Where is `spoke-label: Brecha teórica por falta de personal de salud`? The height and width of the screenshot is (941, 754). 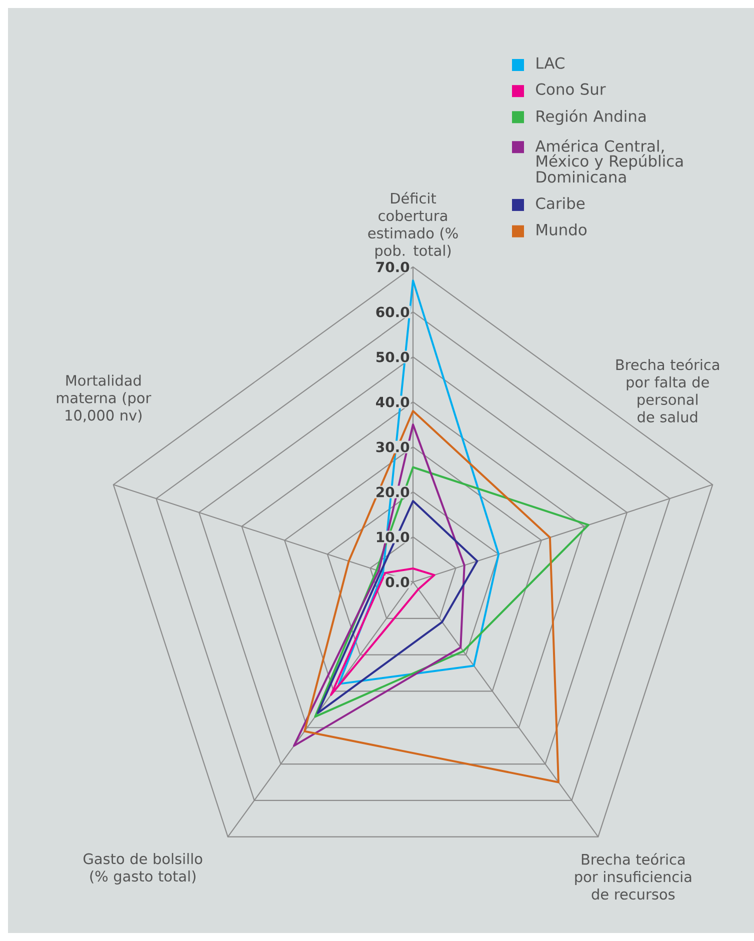
spoke-label: Brecha teórica por falta de personal de salud is located at coordinates (667, 390).